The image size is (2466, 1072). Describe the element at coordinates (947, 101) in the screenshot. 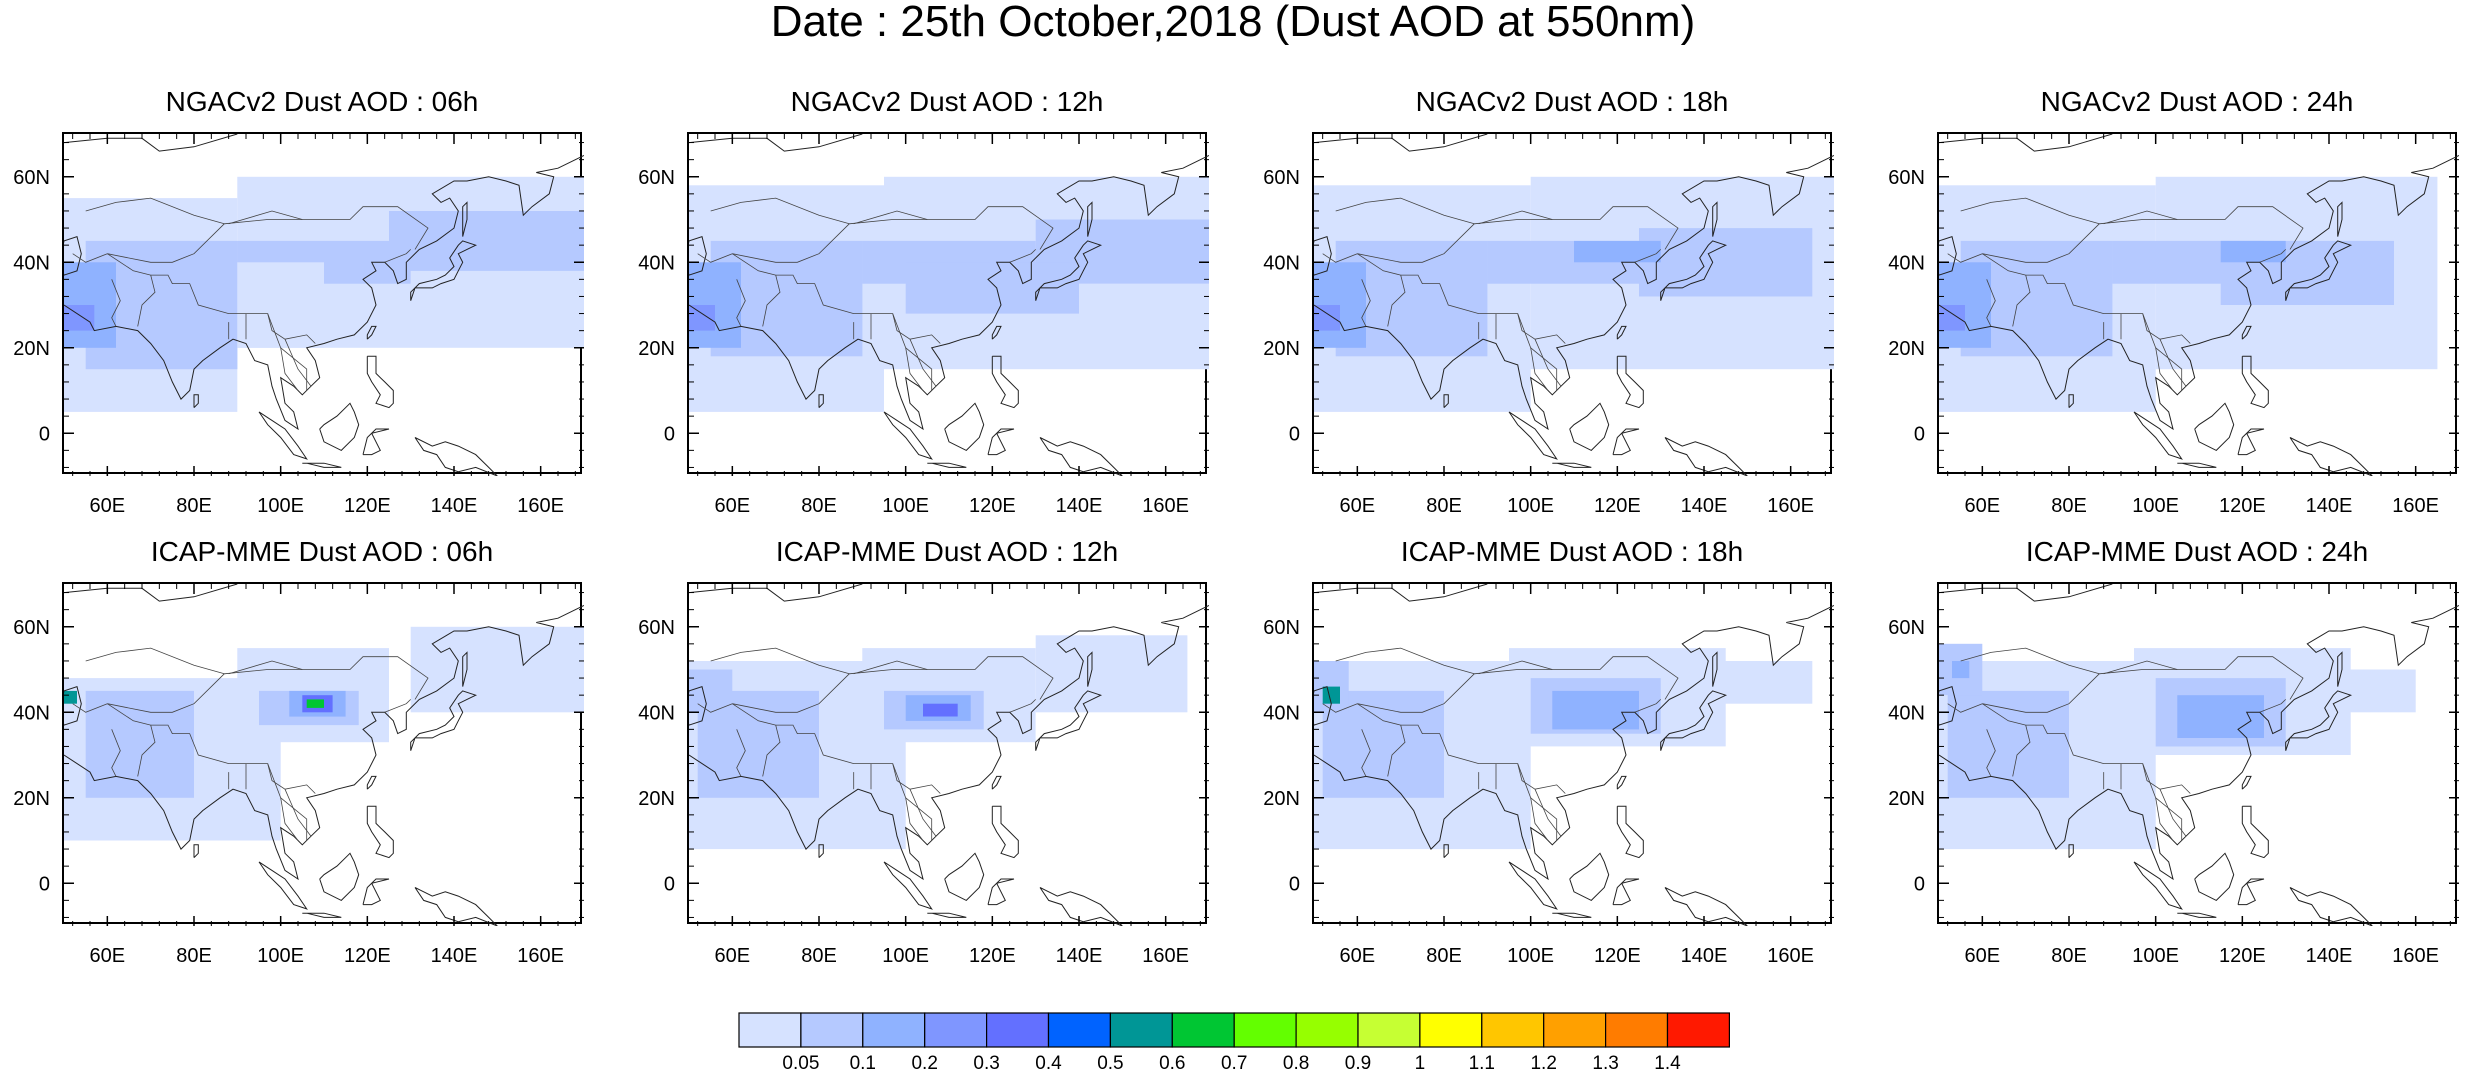

I see `panel-title: NGACv2 Dust AOD : 12h` at that location.